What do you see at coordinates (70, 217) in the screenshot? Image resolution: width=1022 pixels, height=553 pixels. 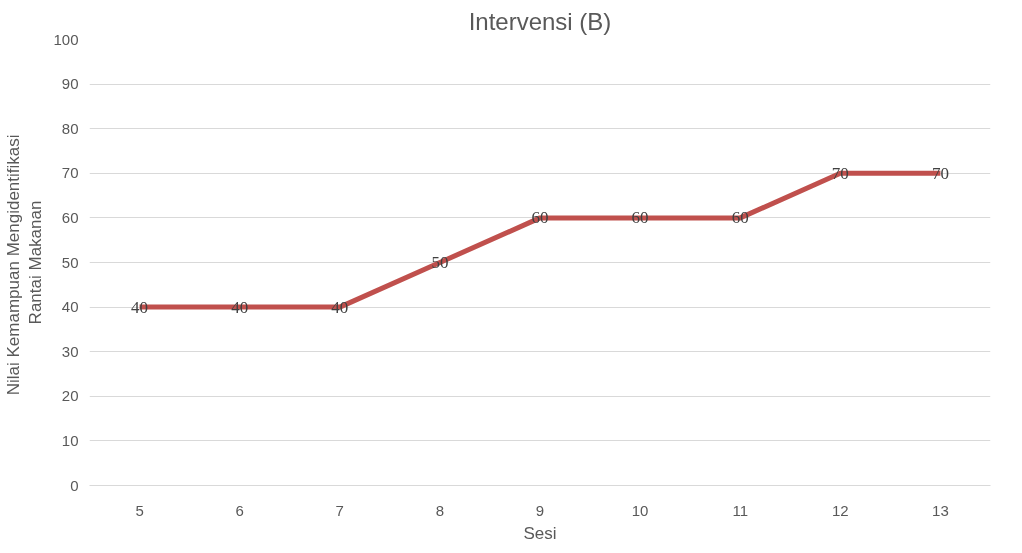 I see `y-tick-label: 60` at bounding box center [70, 217].